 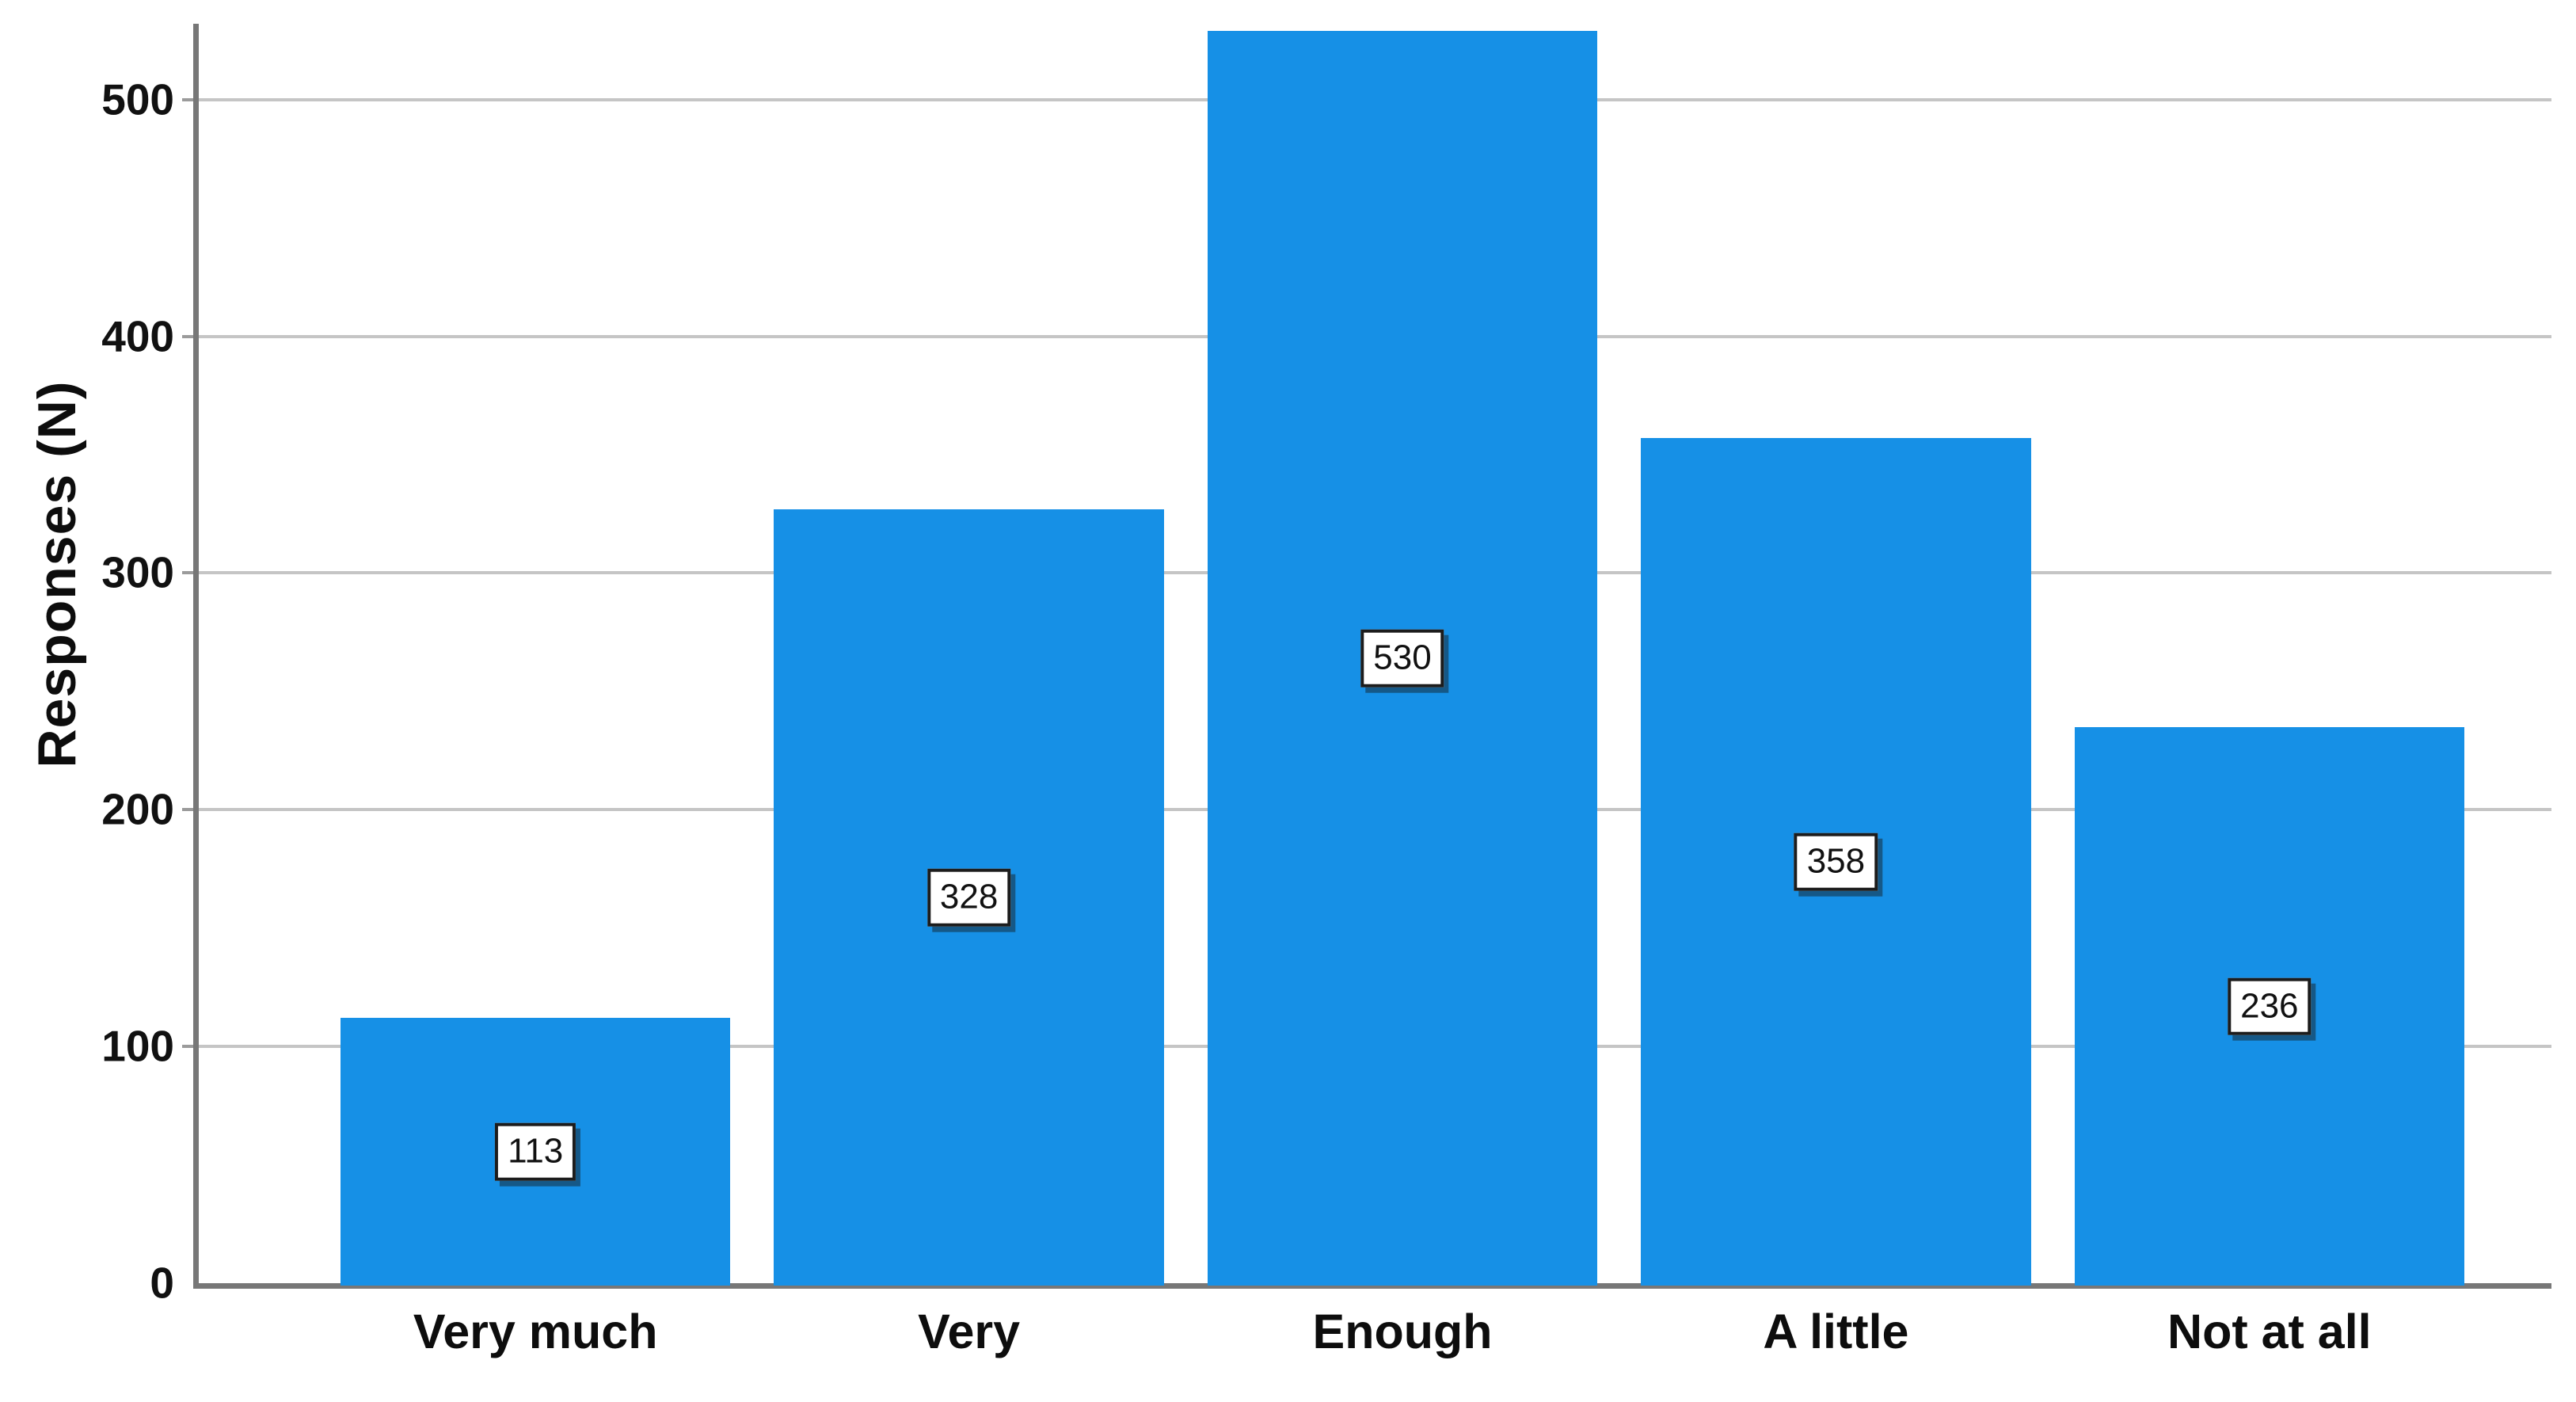 I want to click on value-label: 113, so click(x=535, y=1151).